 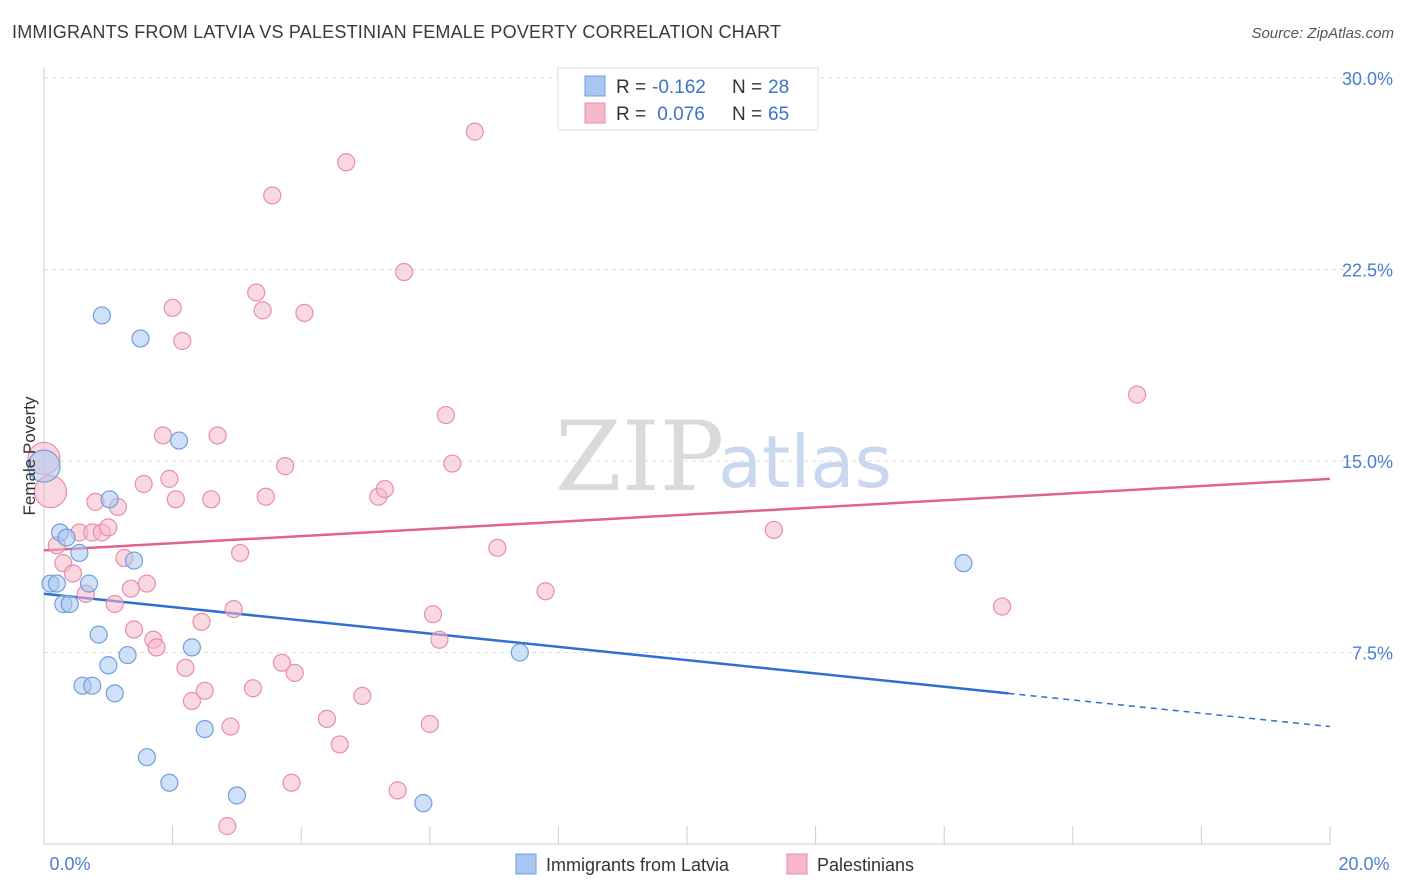 What do you see at coordinates (805, 462) in the screenshot?
I see `watermark-atlas: atlas` at bounding box center [805, 462].